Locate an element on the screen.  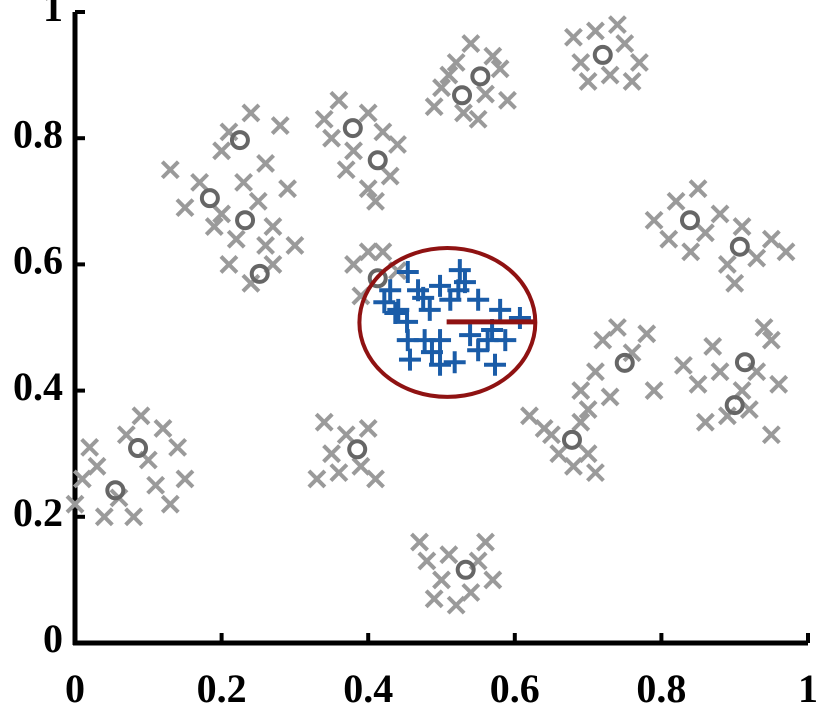
y-tick-label: 0 is located at coordinates (53, 638).